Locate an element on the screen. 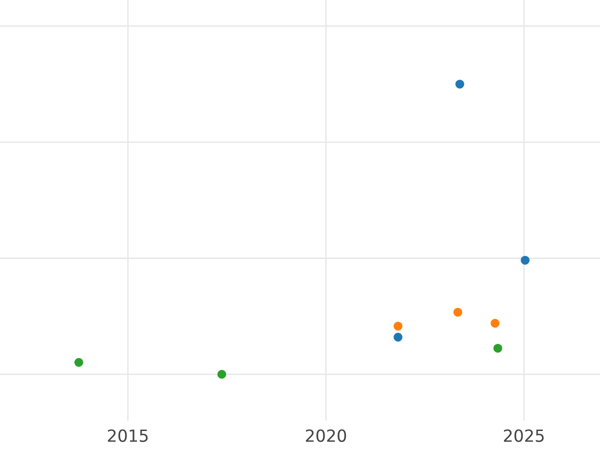 The image size is (600, 450). x-tick-label: 2025 is located at coordinates (524, 435).